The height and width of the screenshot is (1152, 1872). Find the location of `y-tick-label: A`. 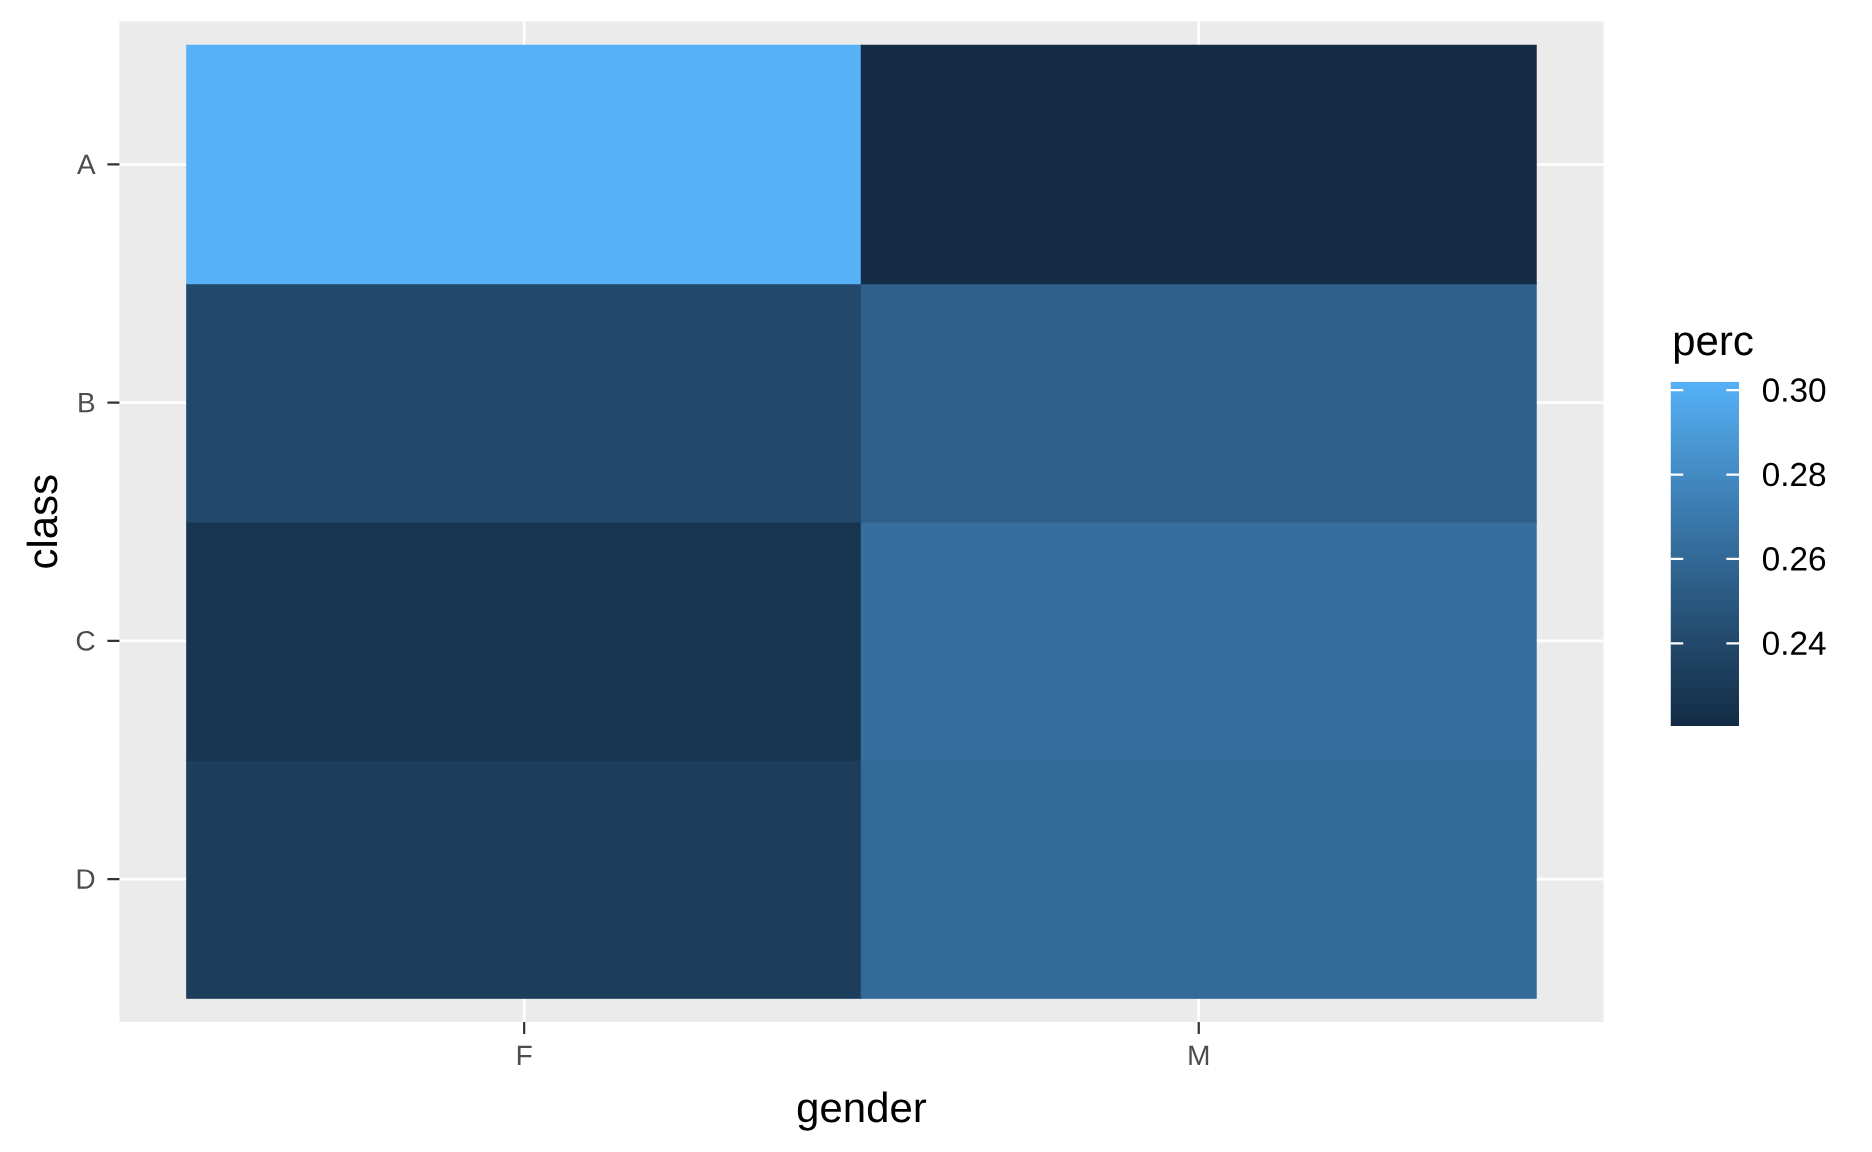

y-tick-label: A is located at coordinates (86, 164).